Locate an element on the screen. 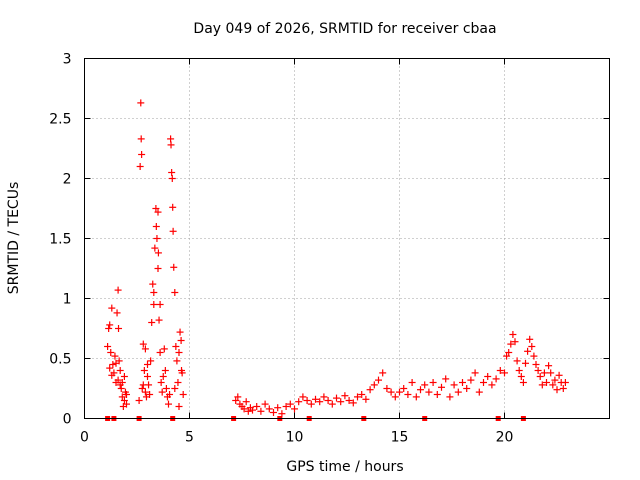 This screenshot has height=480, width=640. y-tick-label: 2 is located at coordinates (67, 180).